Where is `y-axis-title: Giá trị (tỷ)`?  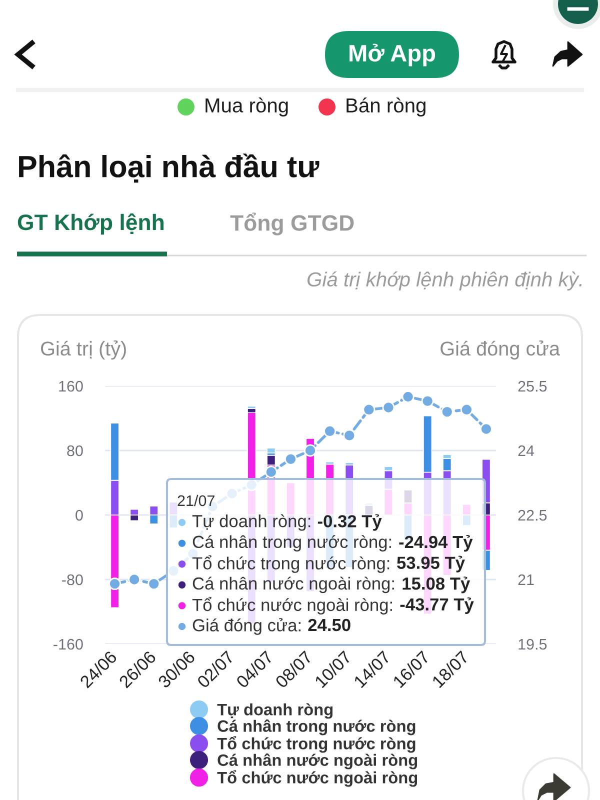 y-axis-title: Giá trị (tỷ) is located at coordinates (83, 350).